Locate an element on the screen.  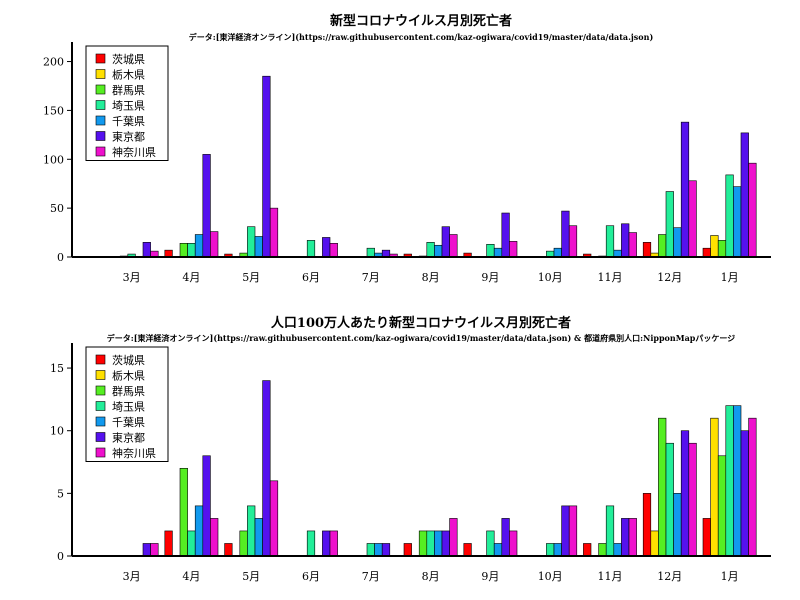
legend-label: 埼玉県 is located at coordinates (128, 407).